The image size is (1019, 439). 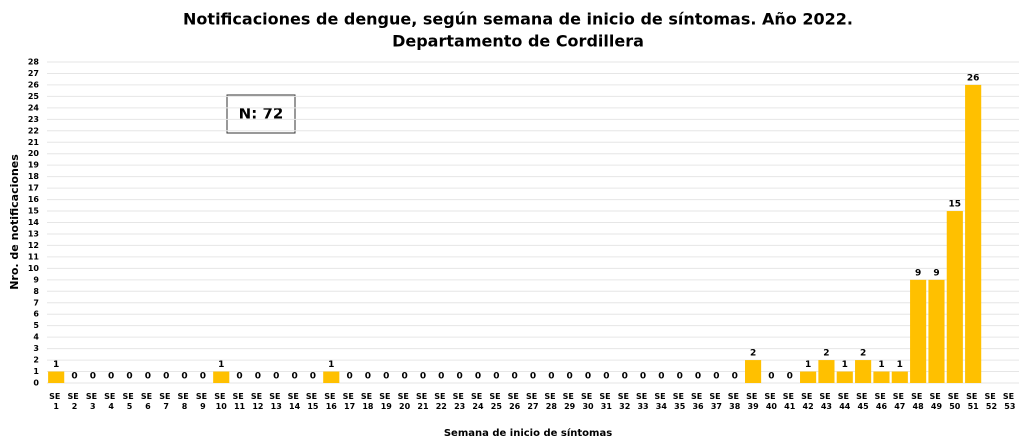 What do you see at coordinates (551, 401) in the screenshot?
I see `x-tick-label: SE 28` at bounding box center [551, 401].